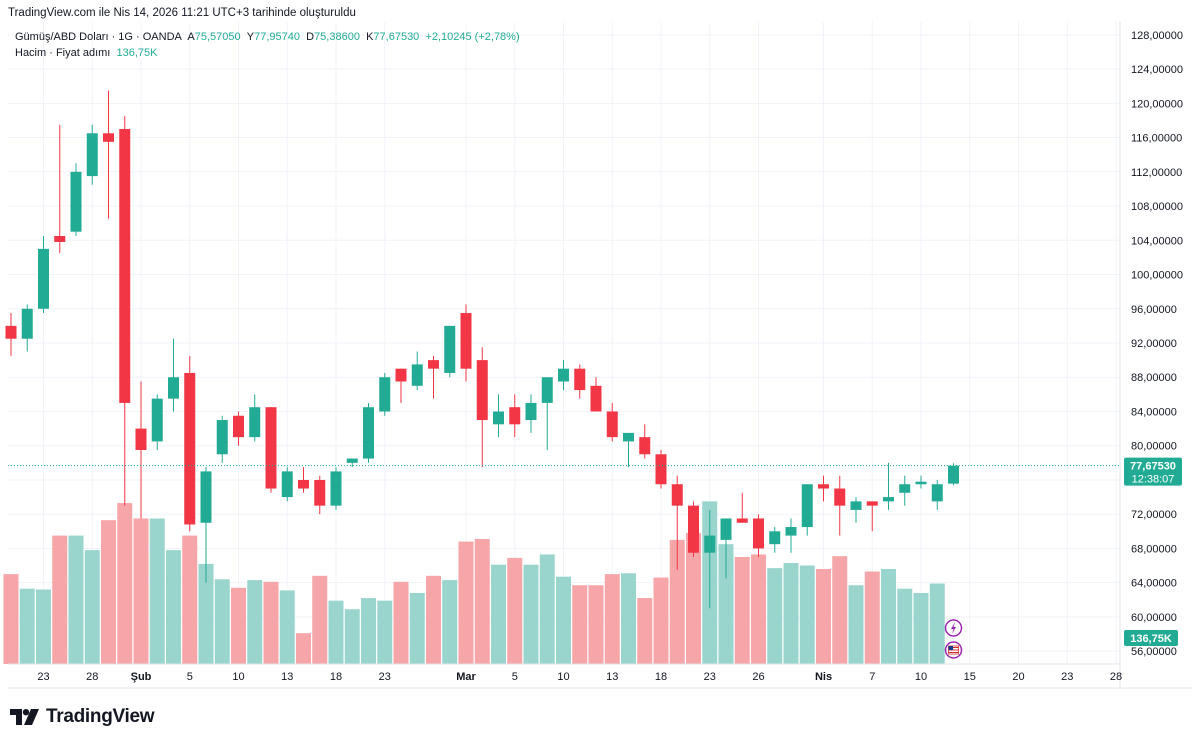 This screenshot has height=744, width=1200. Describe the element at coordinates (1154, 378) in the screenshot. I see `price-tick-label: 88,00000` at that location.